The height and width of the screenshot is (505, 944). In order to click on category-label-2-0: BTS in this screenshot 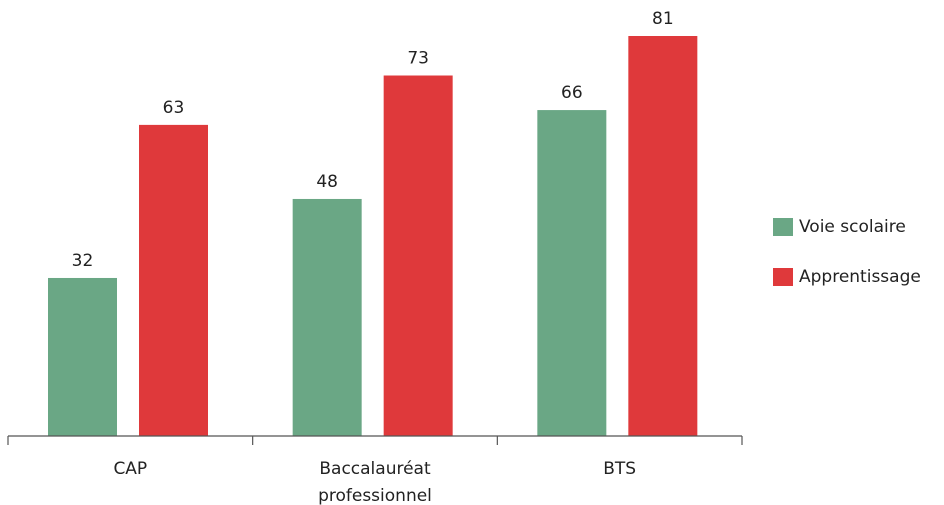, I will do `click(619, 469)`.